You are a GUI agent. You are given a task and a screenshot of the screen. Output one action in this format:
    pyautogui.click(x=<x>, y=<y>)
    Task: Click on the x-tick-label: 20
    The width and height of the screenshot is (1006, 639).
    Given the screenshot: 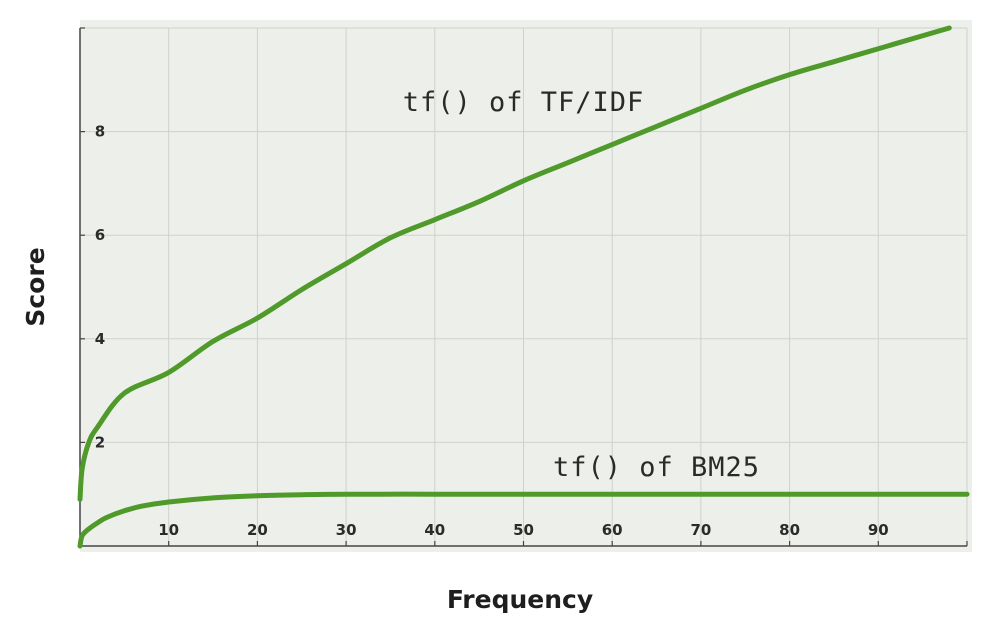 What is the action you would take?
    pyautogui.click(x=257, y=530)
    